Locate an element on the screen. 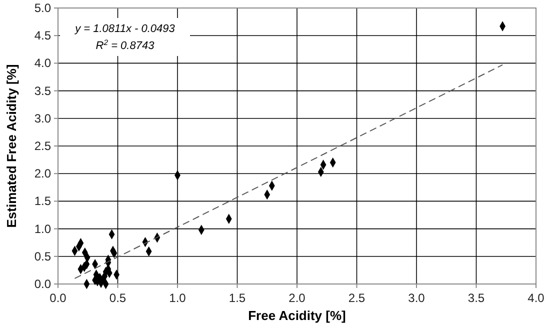  x-tick-label: 3.0 is located at coordinates (417, 298).